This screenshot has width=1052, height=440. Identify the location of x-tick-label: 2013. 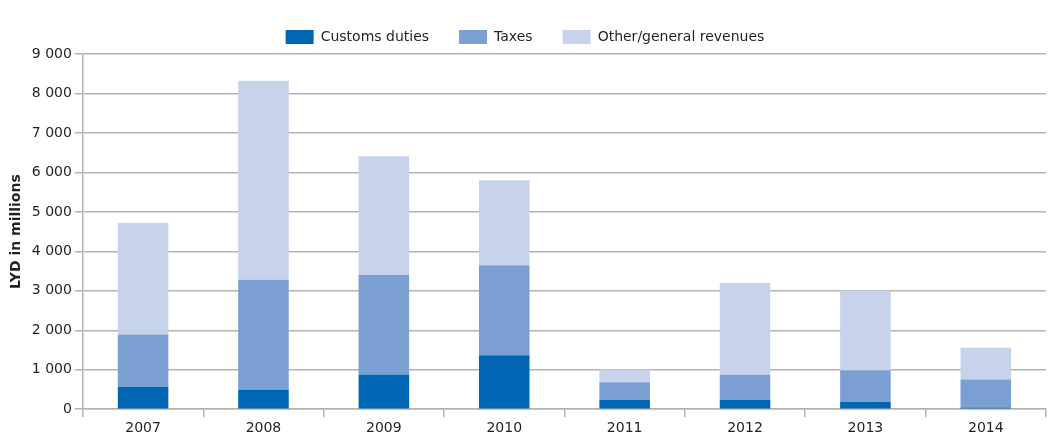
(865, 427).